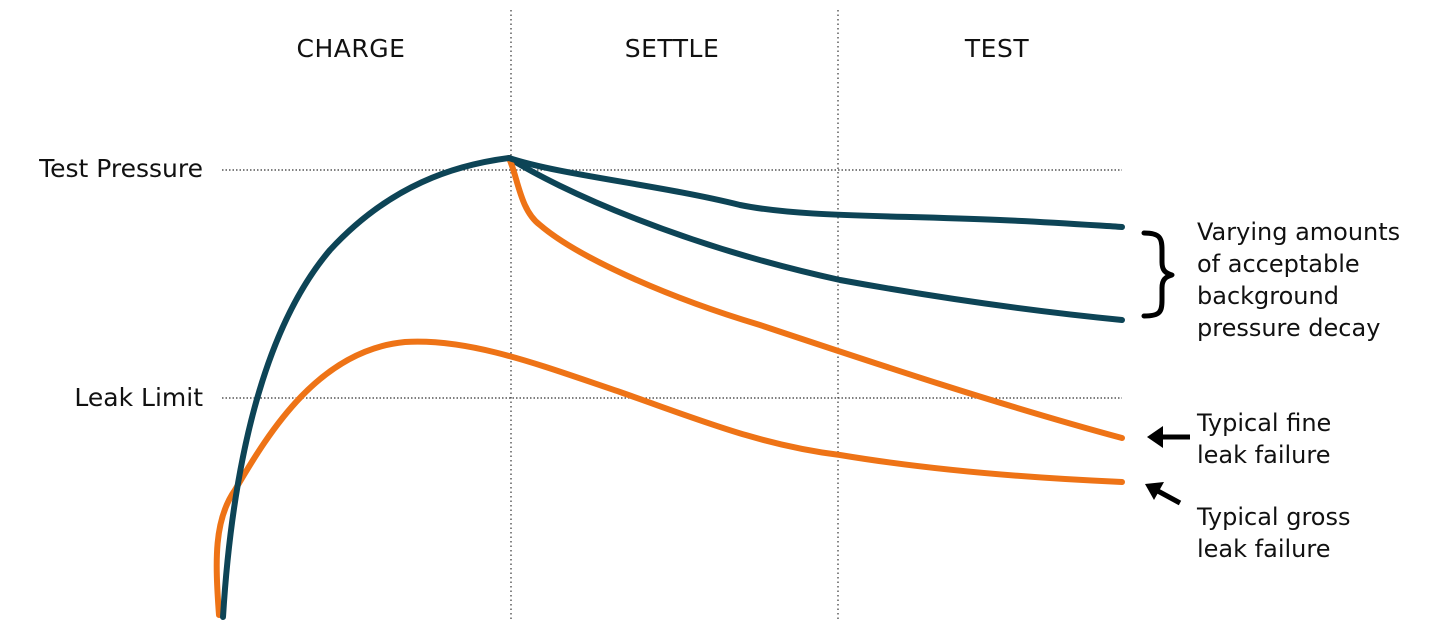 The height and width of the screenshot is (620, 1434). Describe the element at coordinates (1267, 439) in the screenshot. I see `fine-leak-annotation: Typical fine leak failure` at that location.